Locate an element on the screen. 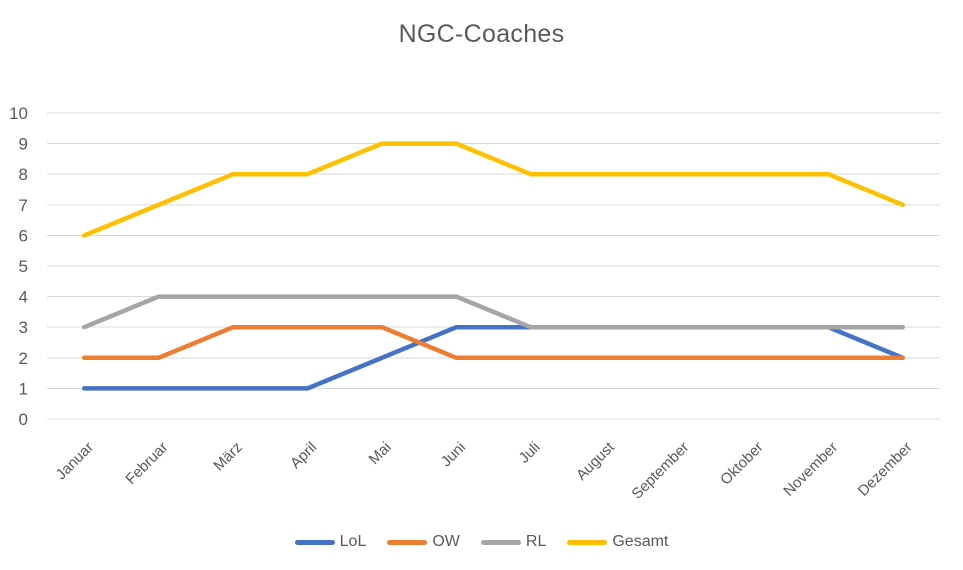  x-axis-label-10: Oktober is located at coordinates (742, 464).